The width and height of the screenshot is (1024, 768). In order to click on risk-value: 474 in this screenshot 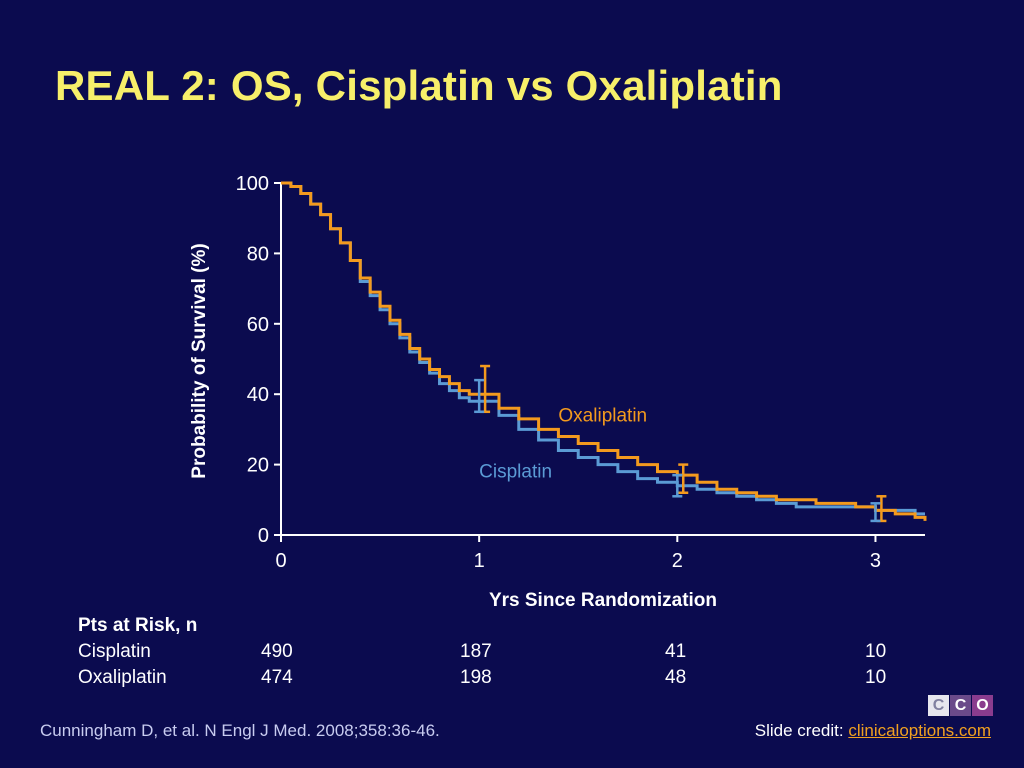, I will do `click(277, 677)`.